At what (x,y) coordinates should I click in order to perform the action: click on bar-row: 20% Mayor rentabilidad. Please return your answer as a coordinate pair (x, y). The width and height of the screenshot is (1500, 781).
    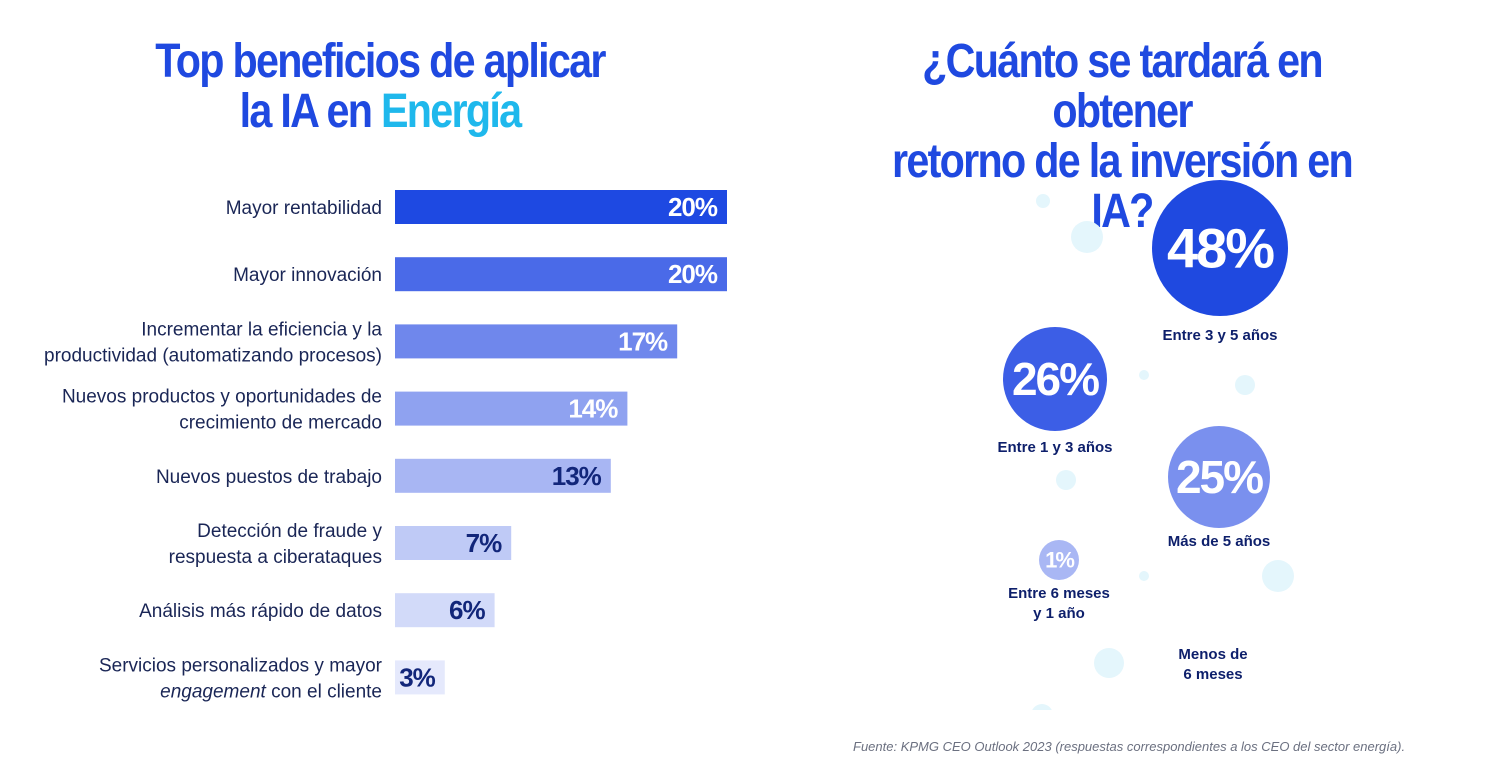
    Looking at the image, I should click on (476, 207).